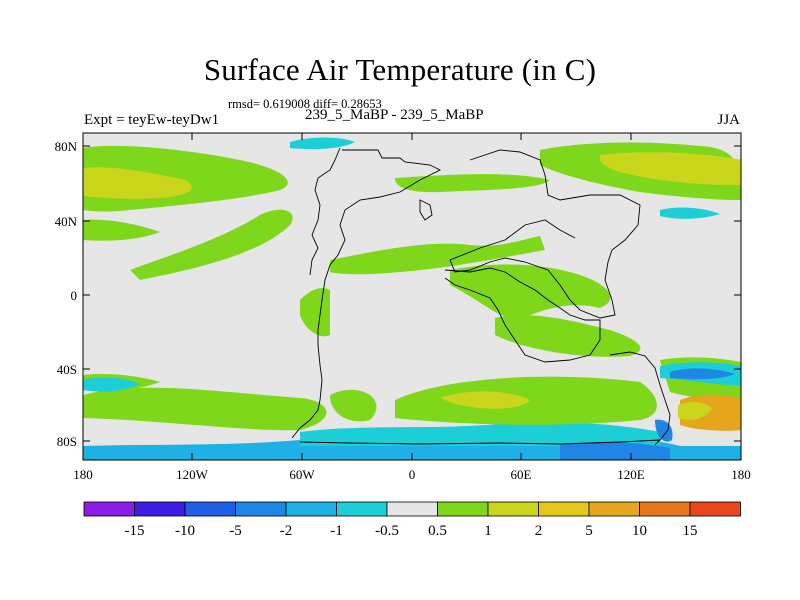 The width and height of the screenshot is (800, 600). Describe the element at coordinates (589, 531) in the screenshot. I see `colorbar-label: 5` at that location.